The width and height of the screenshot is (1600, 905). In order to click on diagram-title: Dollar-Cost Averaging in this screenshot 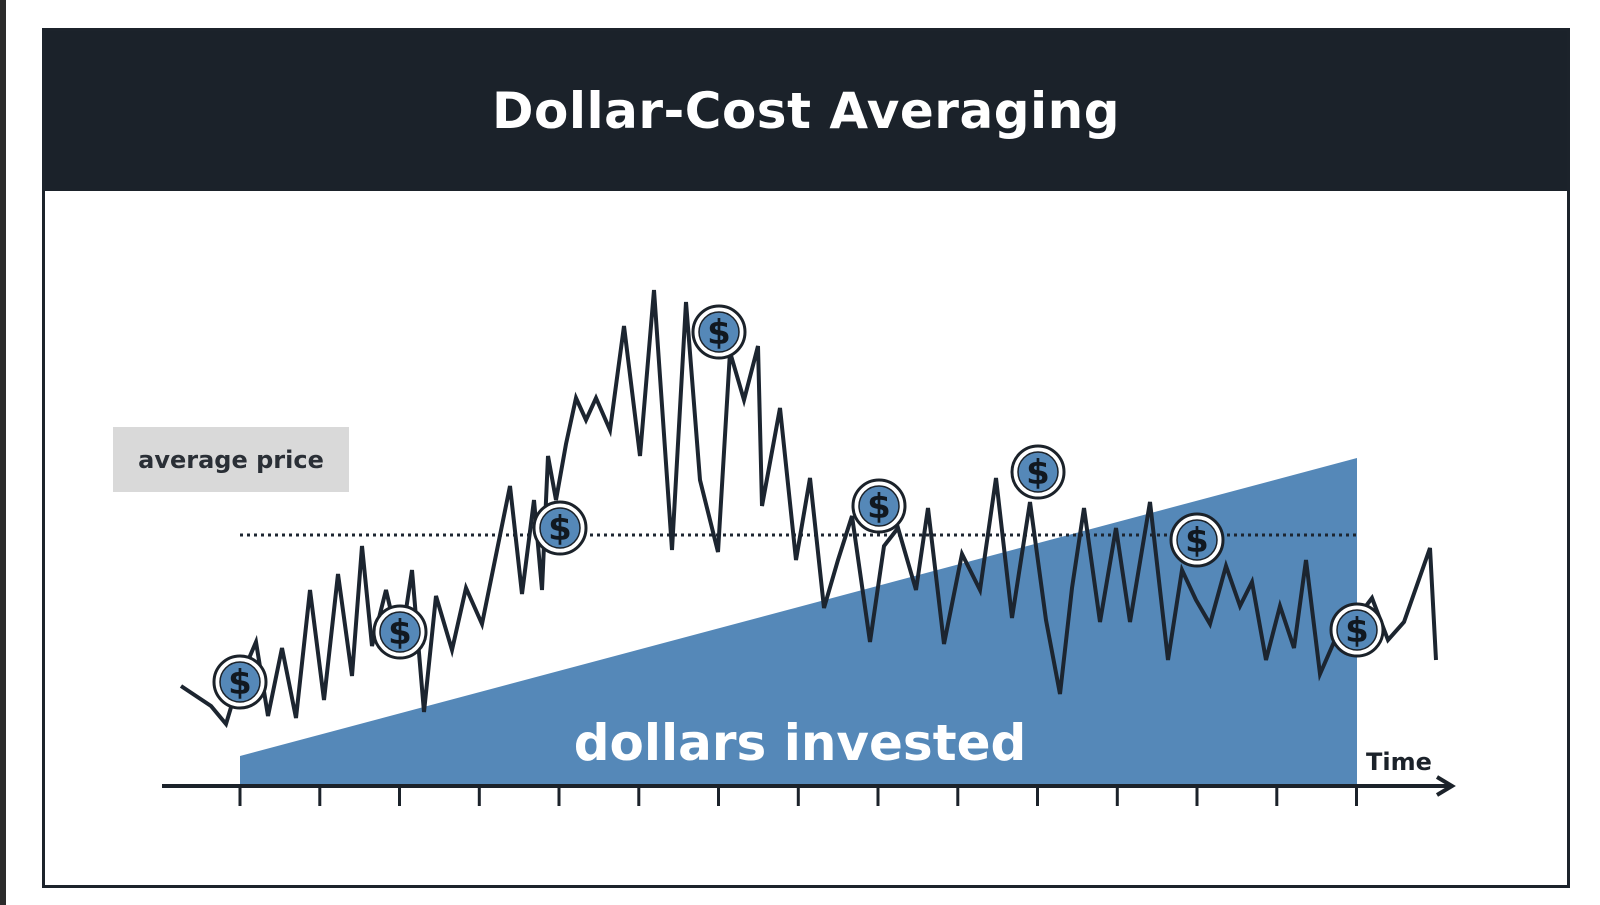, I will do `click(806, 111)`.